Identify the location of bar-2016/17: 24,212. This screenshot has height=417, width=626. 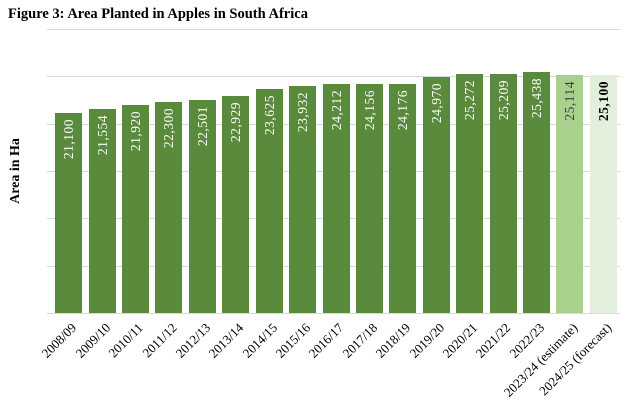
(336, 198).